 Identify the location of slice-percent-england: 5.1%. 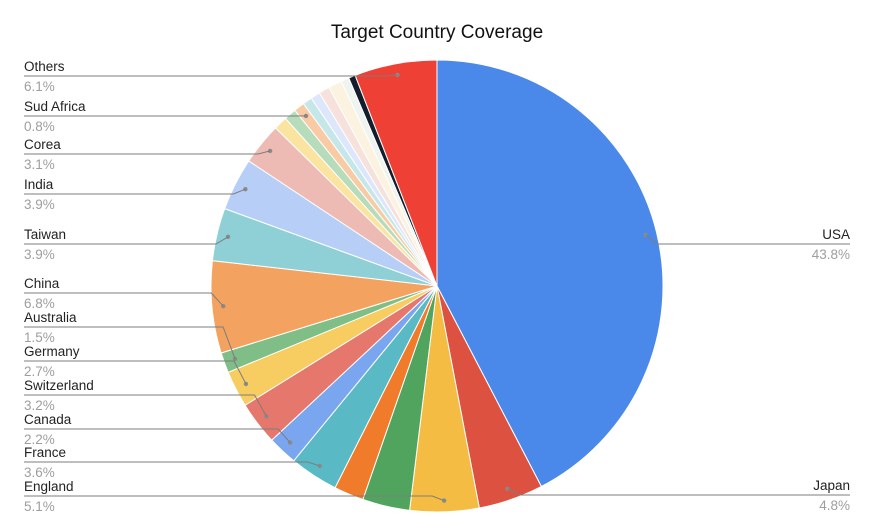
(39, 506).